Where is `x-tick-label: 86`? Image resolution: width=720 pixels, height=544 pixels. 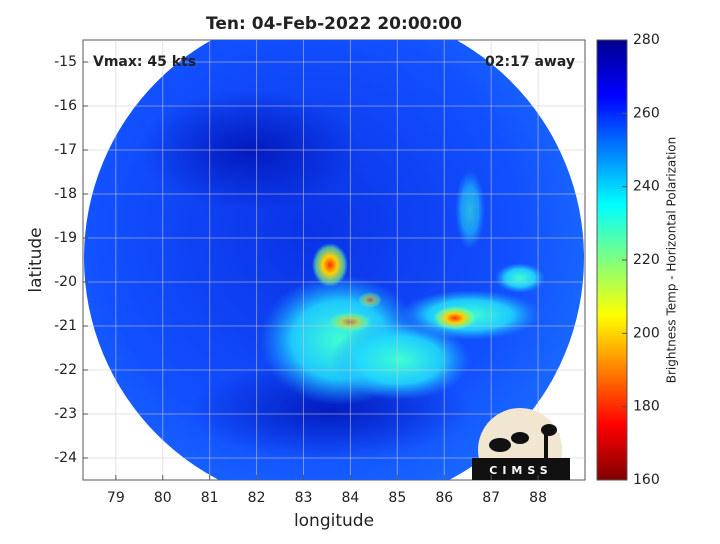 x-tick-label: 86 is located at coordinates (444, 498).